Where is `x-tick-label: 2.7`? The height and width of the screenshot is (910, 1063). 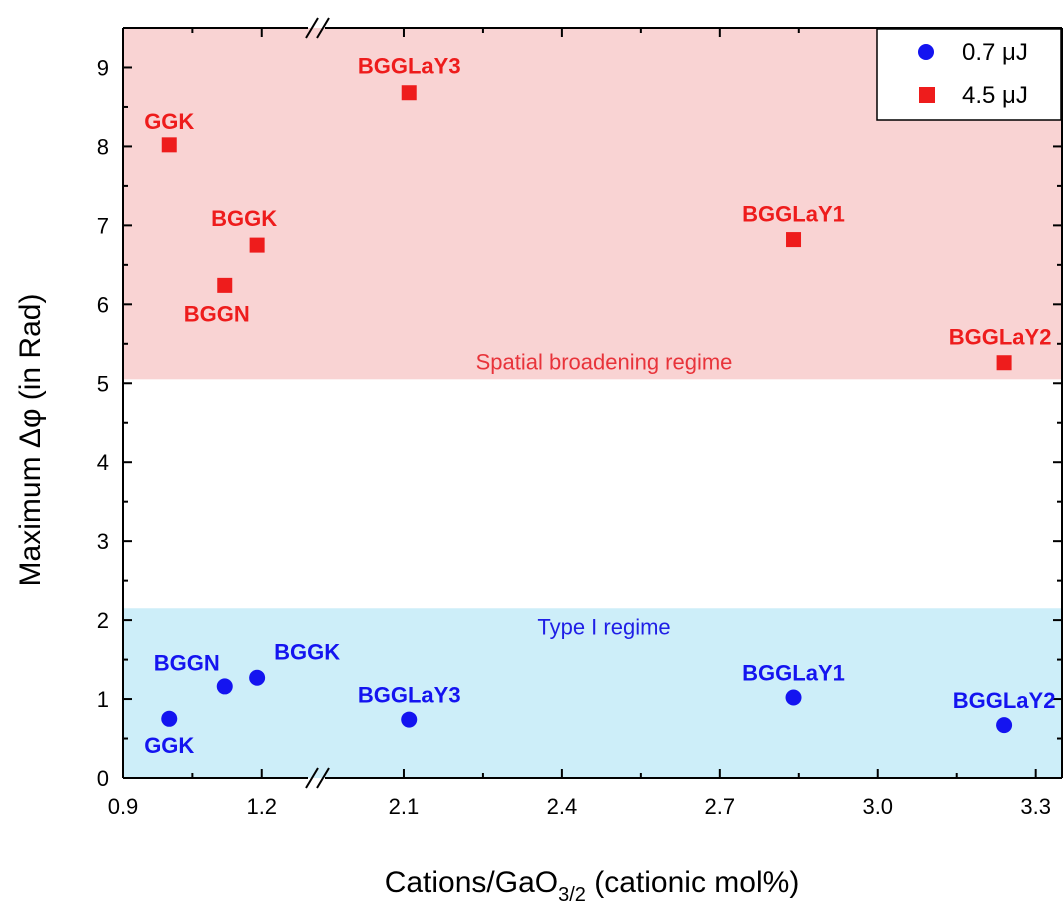
x-tick-label: 2.7 is located at coordinates (720, 806).